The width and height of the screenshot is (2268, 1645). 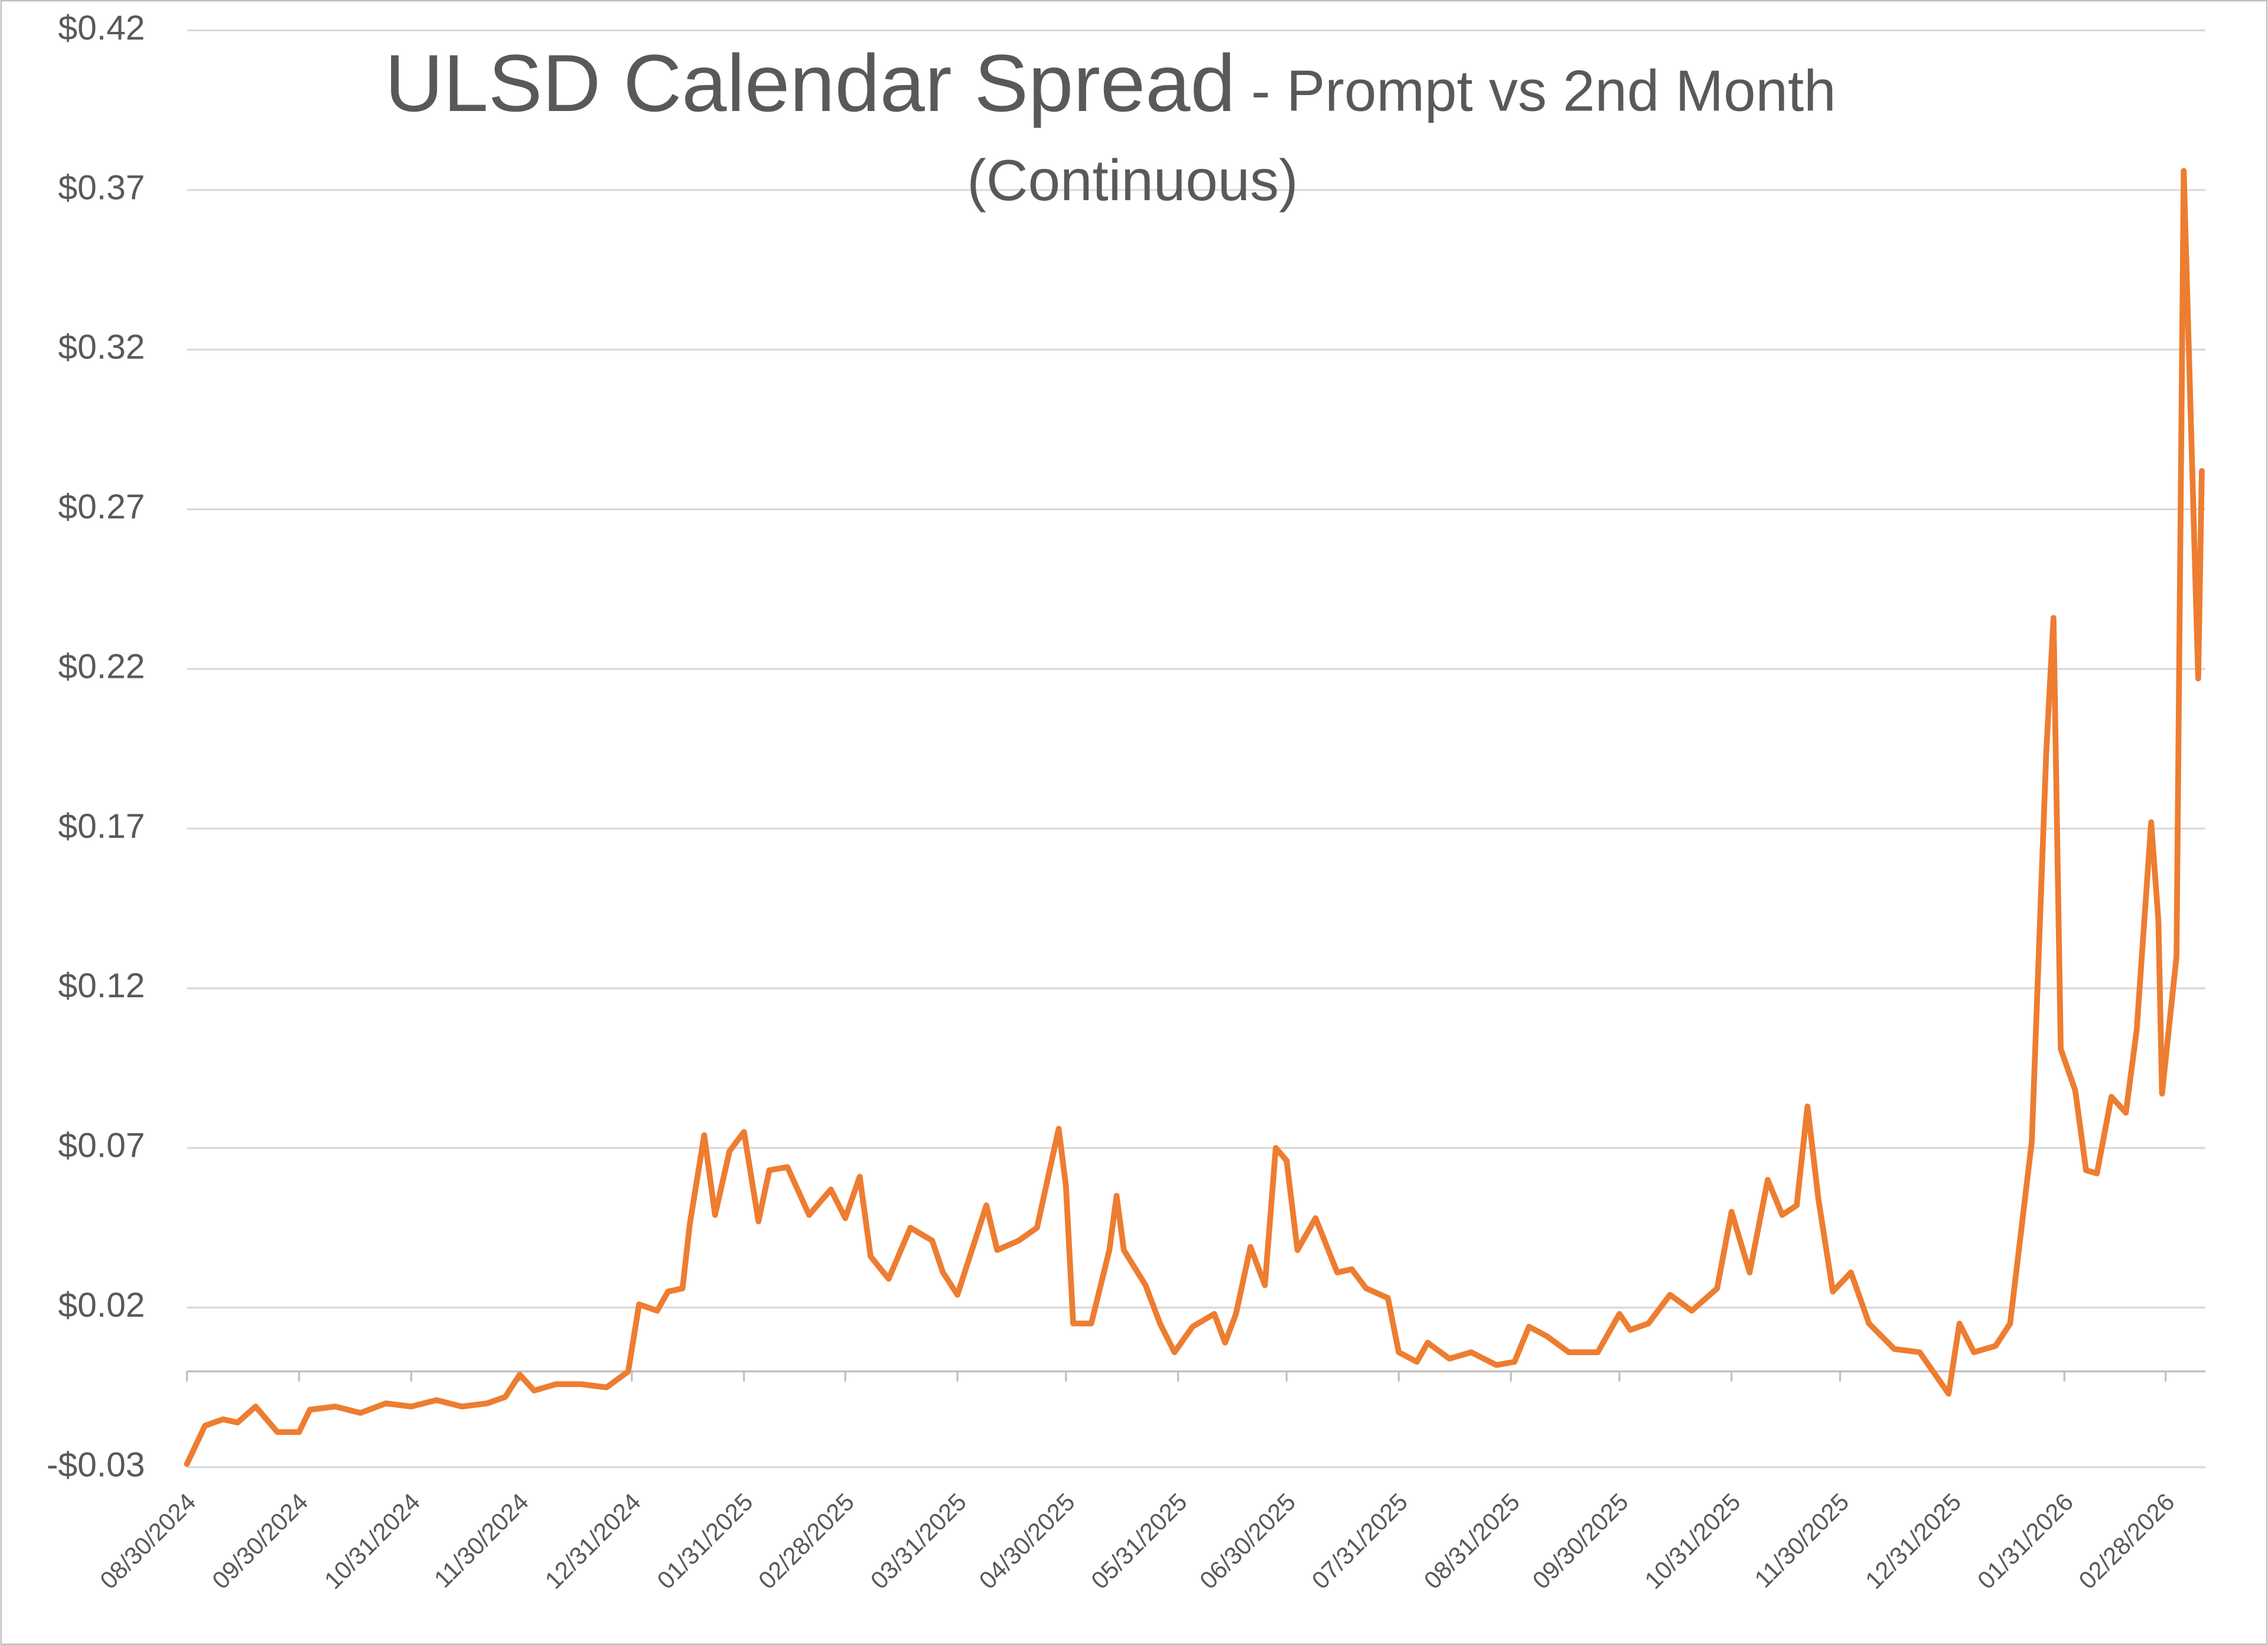 What do you see at coordinates (101, 187) in the screenshot?
I see `y-tick-label: $0.37` at bounding box center [101, 187].